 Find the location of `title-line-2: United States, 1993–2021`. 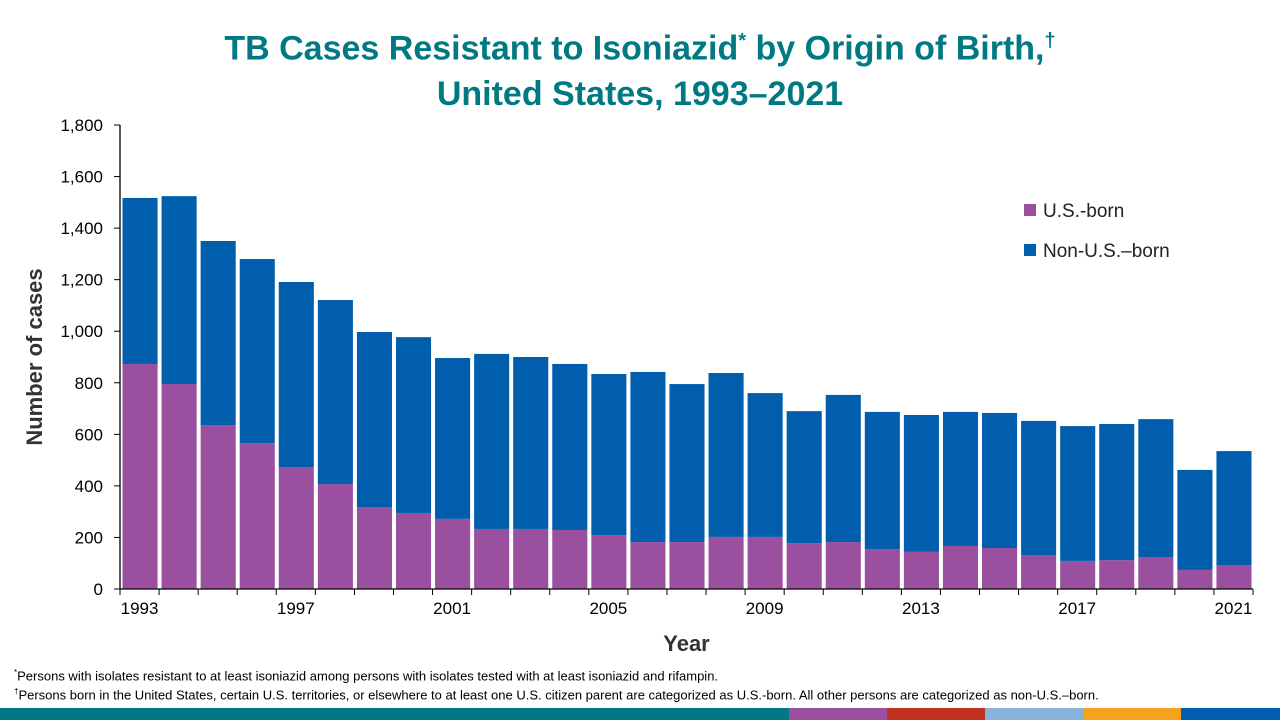

title-line-2: United States, 1993–2021 is located at coordinates (640, 94).